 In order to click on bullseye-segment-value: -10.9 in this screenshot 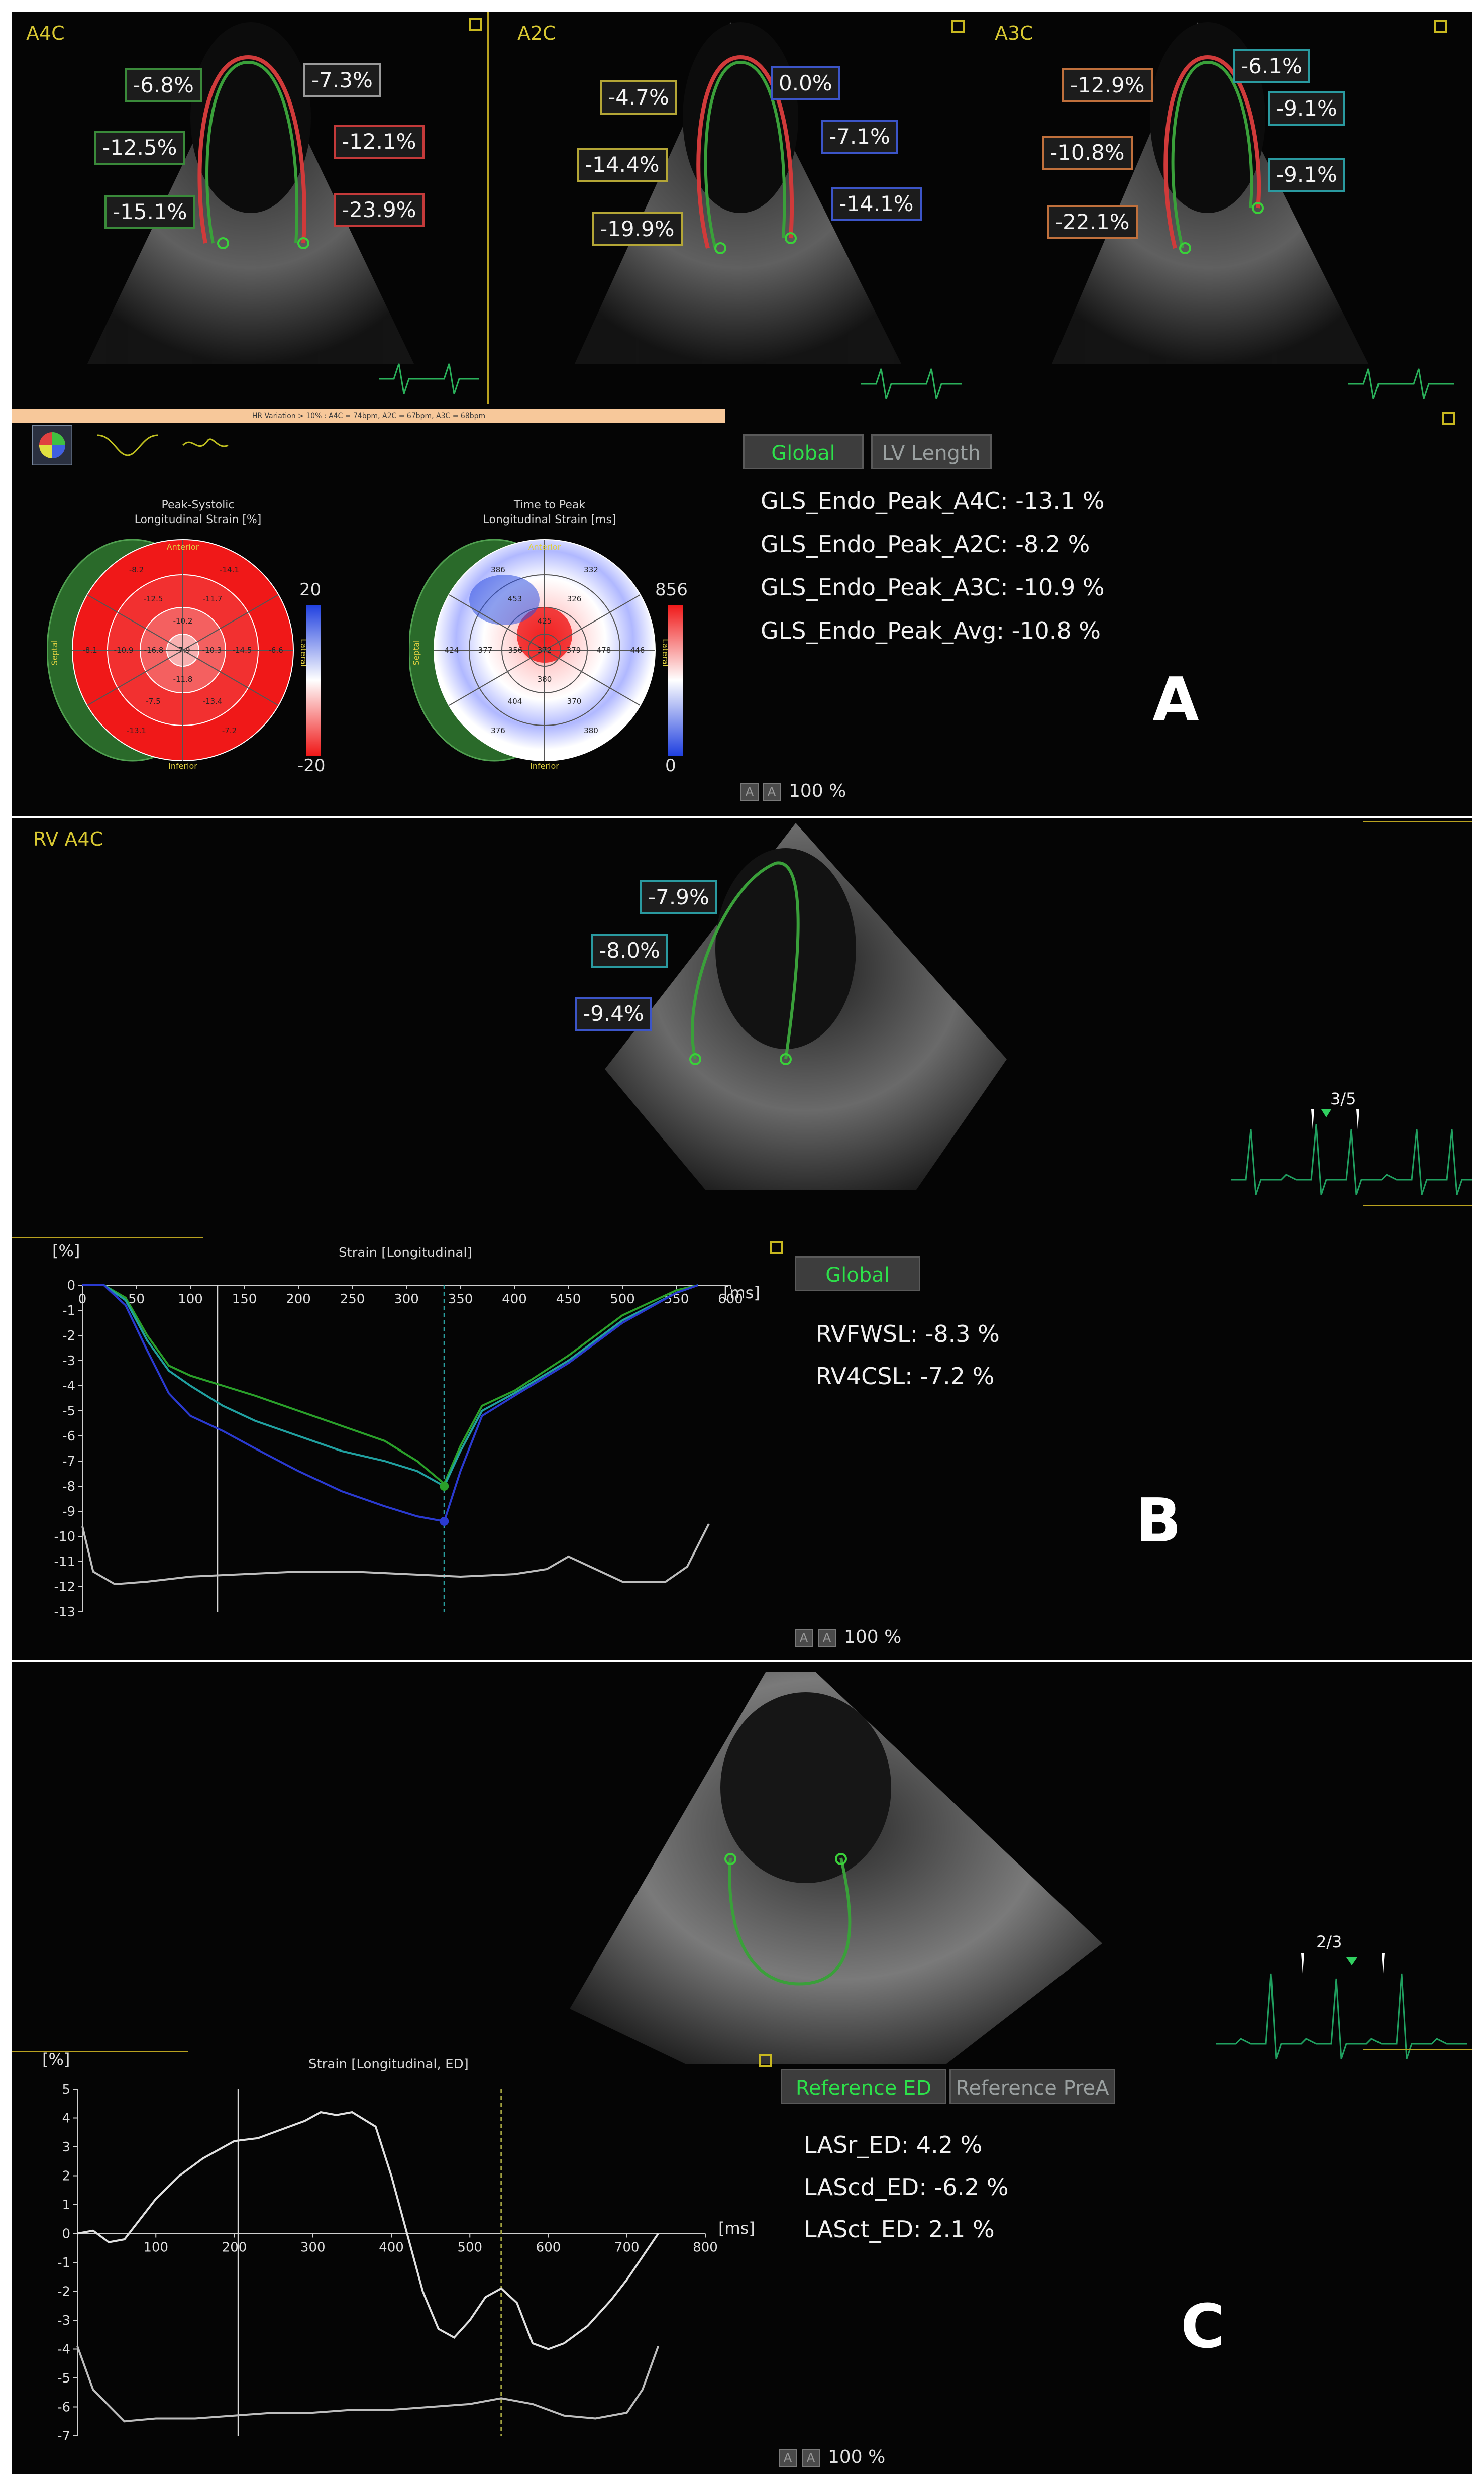, I will do `click(124, 650)`.